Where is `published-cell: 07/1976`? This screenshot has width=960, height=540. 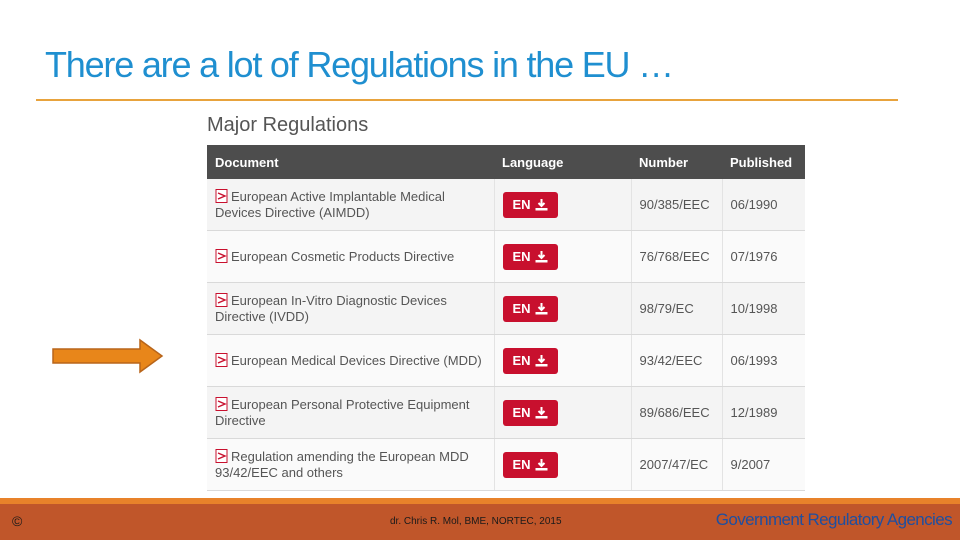 published-cell: 07/1976 is located at coordinates (763, 256).